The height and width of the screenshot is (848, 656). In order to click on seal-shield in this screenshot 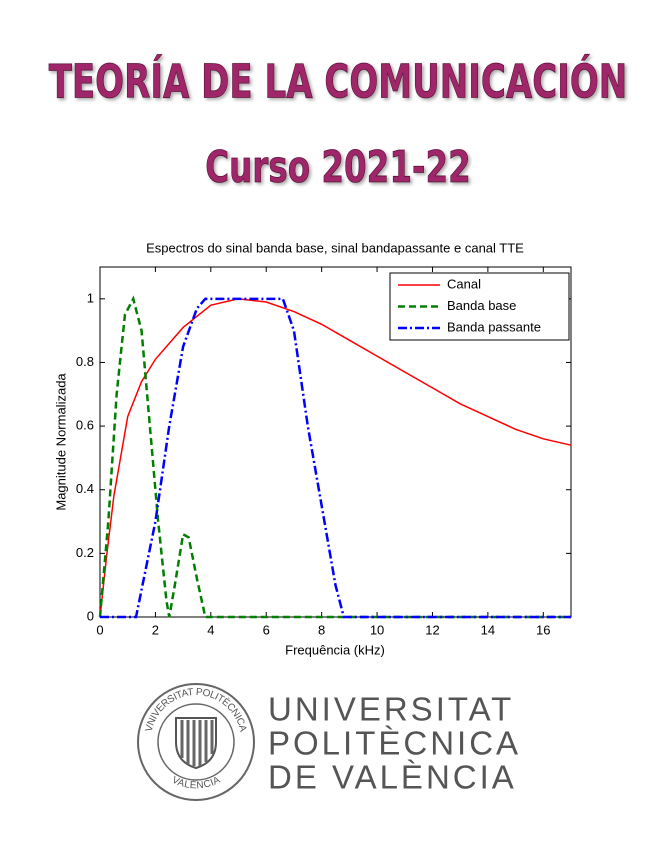, I will do `click(196, 743)`.